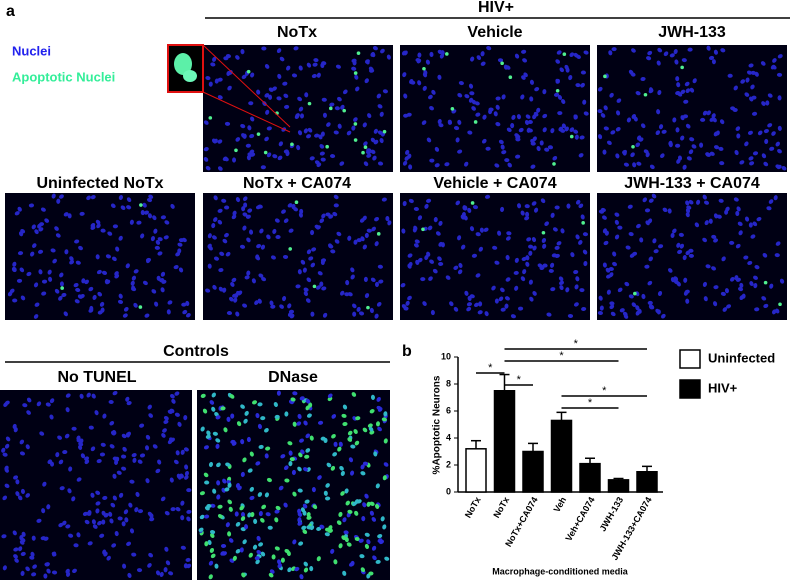  Describe the element at coordinates (99, 183) in the screenshot. I see `column-header: Uninfected NoTx` at that location.